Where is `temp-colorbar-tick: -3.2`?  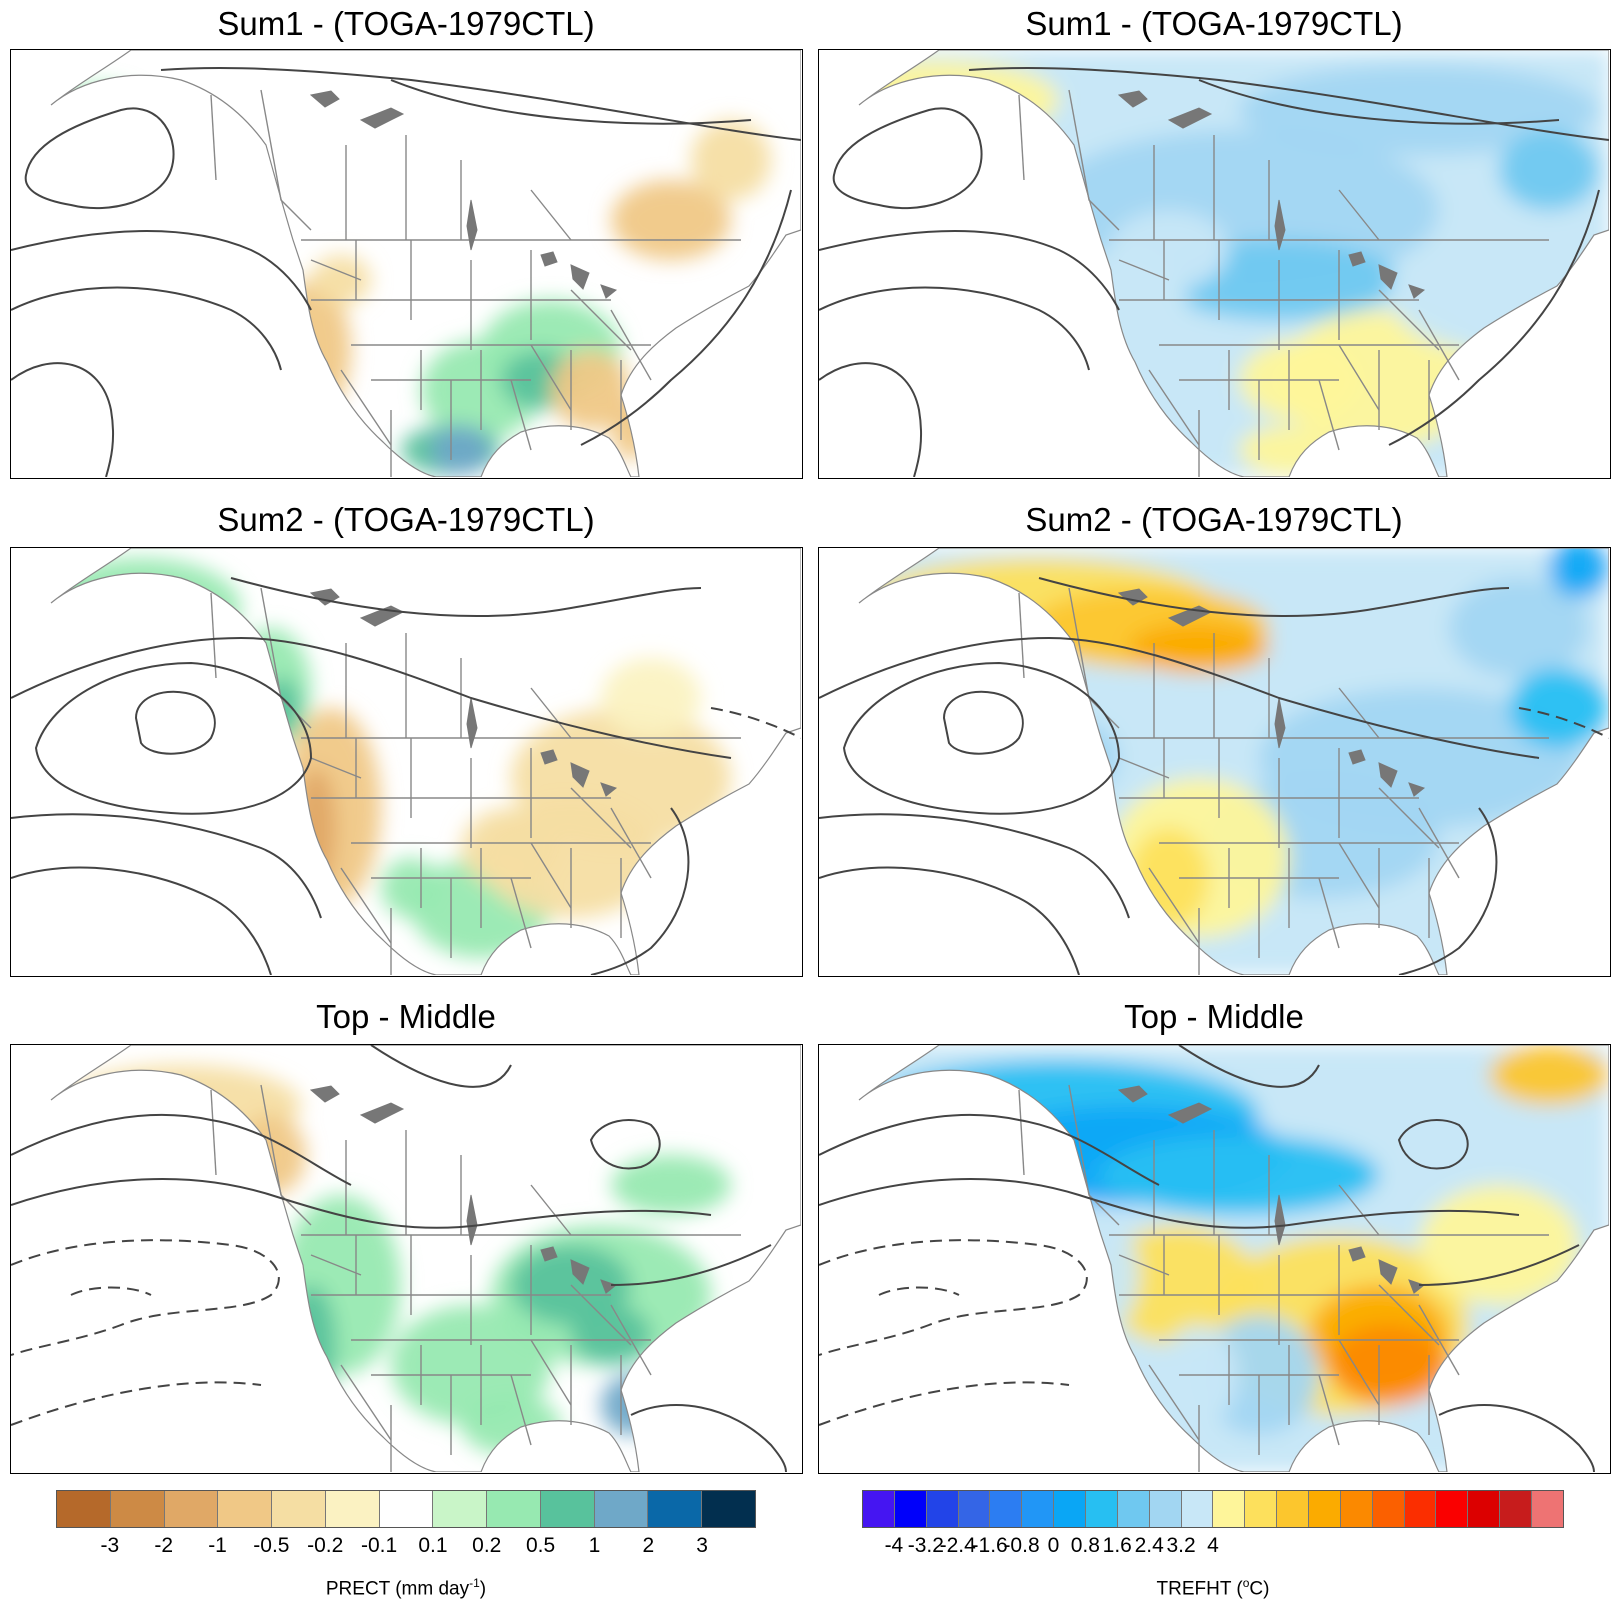 temp-colorbar-tick: -3.2 is located at coordinates (925, 1545).